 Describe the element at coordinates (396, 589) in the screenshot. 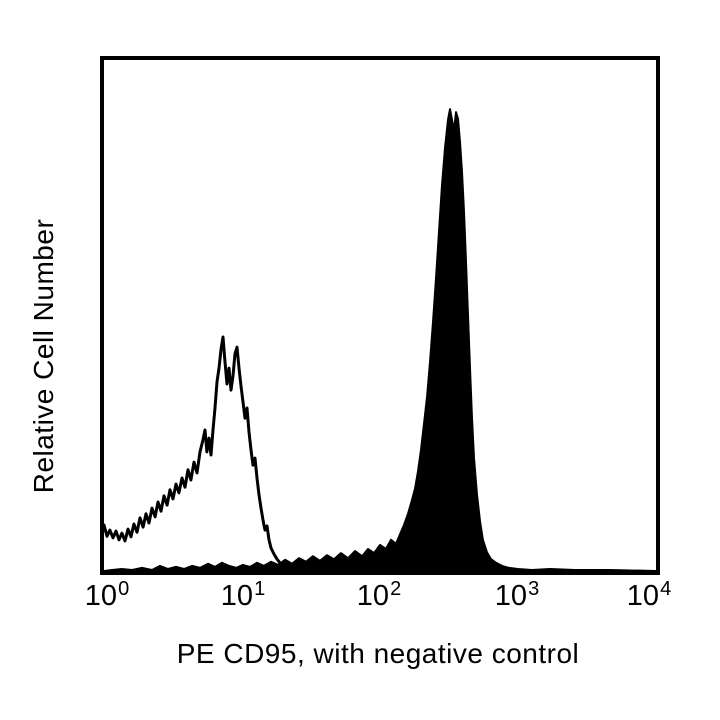

I see `exponent: 2` at that location.